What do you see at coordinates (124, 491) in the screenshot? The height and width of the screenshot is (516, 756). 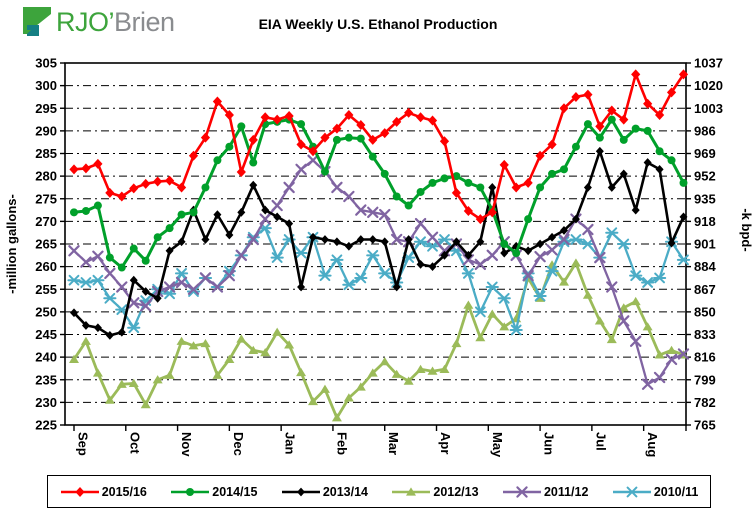 I see `legend-label: 2015/16` at bounding box center [124, 491].